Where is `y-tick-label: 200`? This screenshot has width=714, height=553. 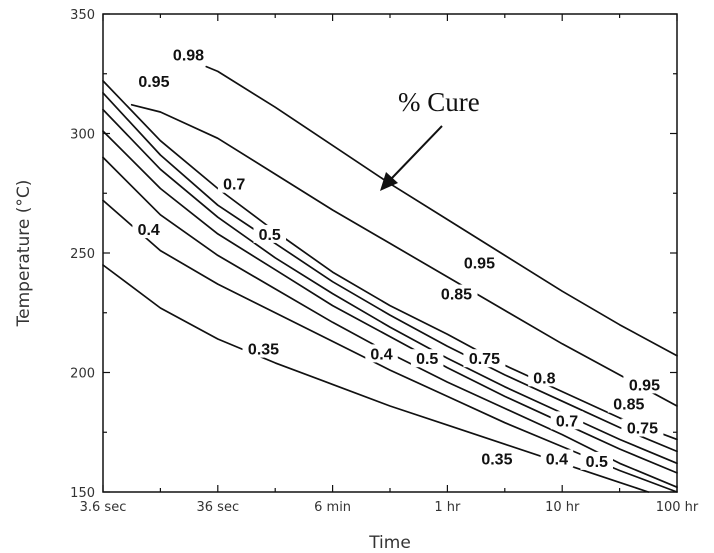
y-tick-label: 200 is located at coordinates (82, 374).